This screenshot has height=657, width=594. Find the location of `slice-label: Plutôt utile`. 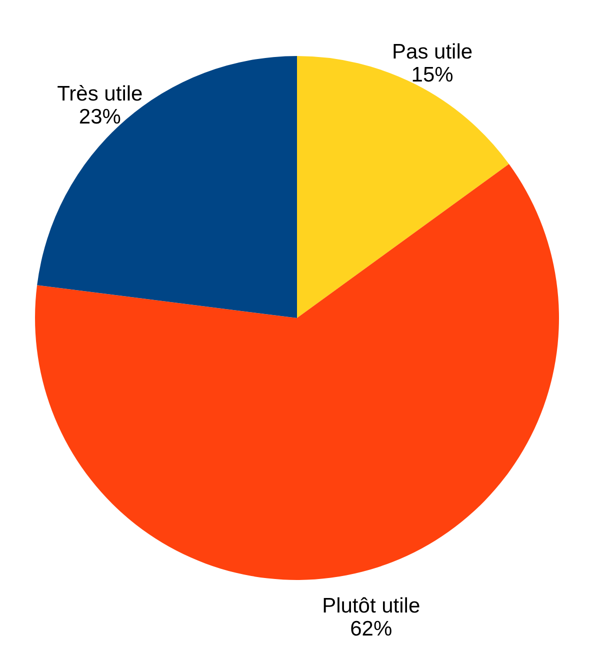

slice-label: Plutôt utile is located at coordinates (371, 606).